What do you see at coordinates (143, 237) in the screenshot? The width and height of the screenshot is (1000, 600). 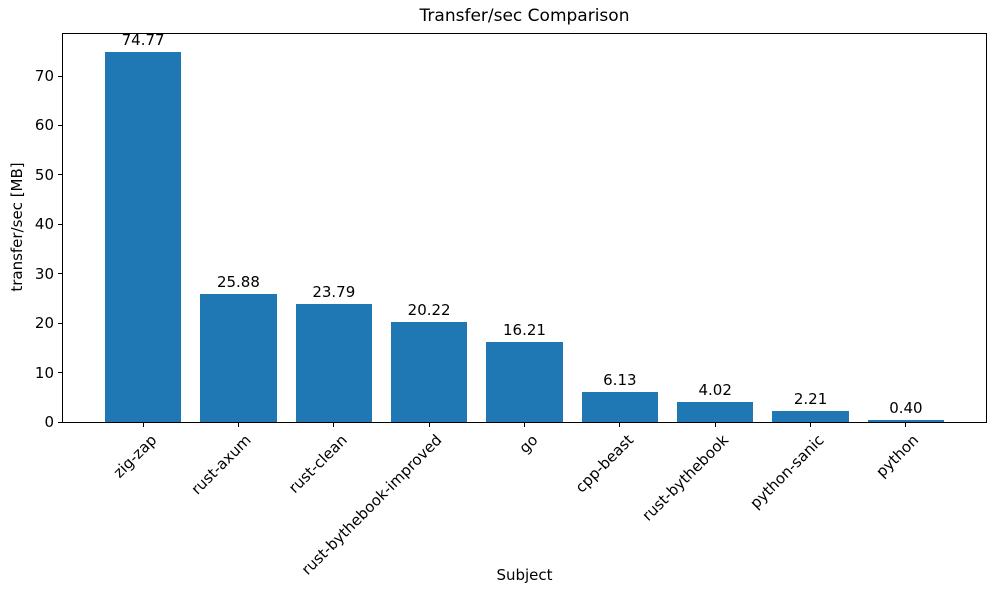 I see `bar-zig-zap` at bounding box center [143, 237].